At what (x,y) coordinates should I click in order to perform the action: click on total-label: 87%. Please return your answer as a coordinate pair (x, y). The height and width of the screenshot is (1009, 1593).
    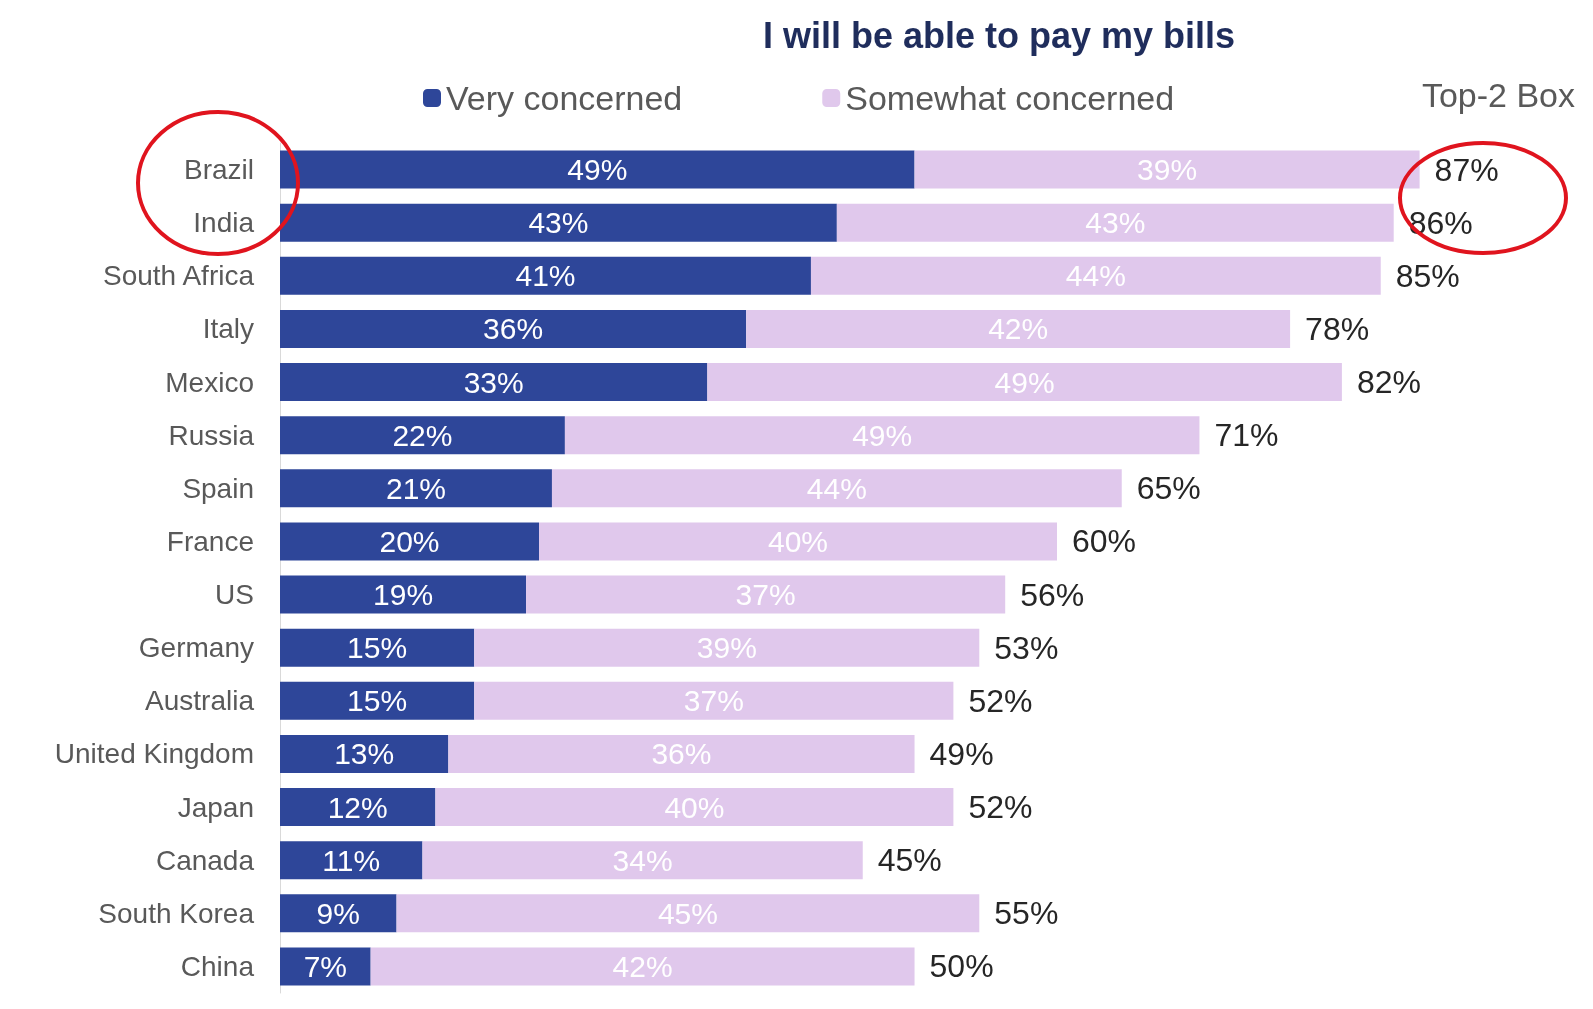
    Looking at the image, I should click on (1466, 169).